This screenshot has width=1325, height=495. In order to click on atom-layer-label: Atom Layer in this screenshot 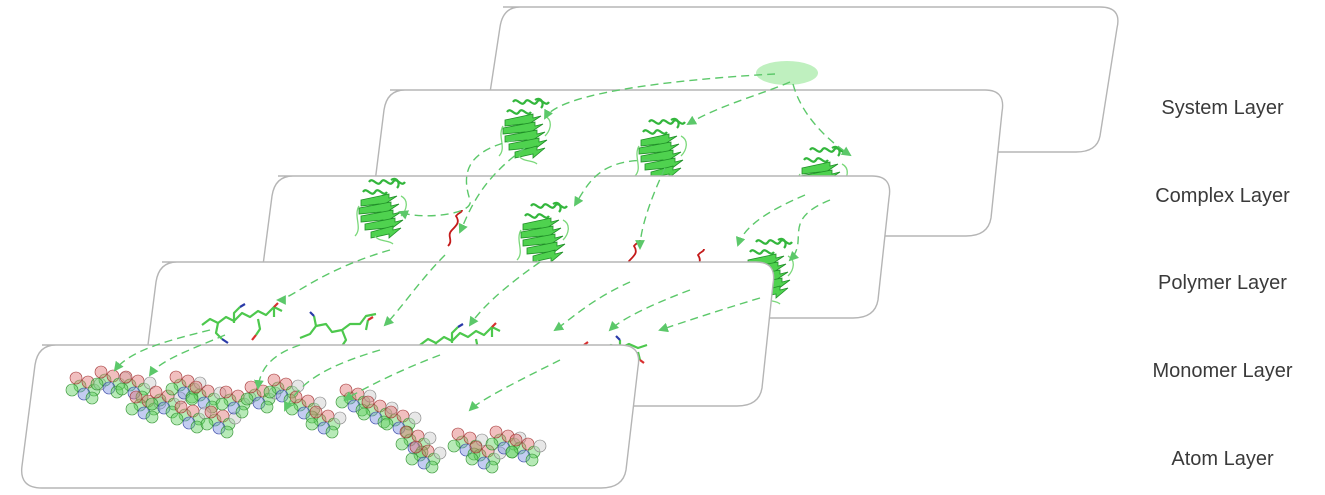, I will do `click(1222, 459)`.